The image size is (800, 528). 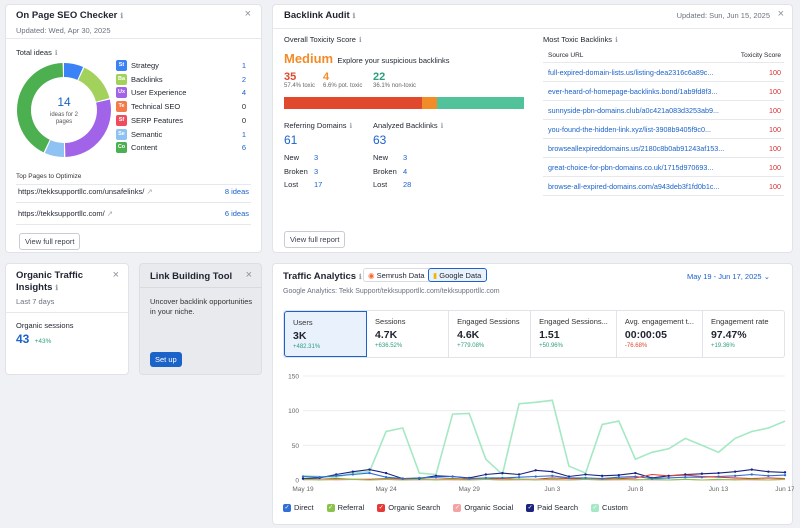 What do you see at coordinates (760, 55) in the screenshot?
I see `col-toxicity-score: Toxicity Score` at bounding box center [760, 55].